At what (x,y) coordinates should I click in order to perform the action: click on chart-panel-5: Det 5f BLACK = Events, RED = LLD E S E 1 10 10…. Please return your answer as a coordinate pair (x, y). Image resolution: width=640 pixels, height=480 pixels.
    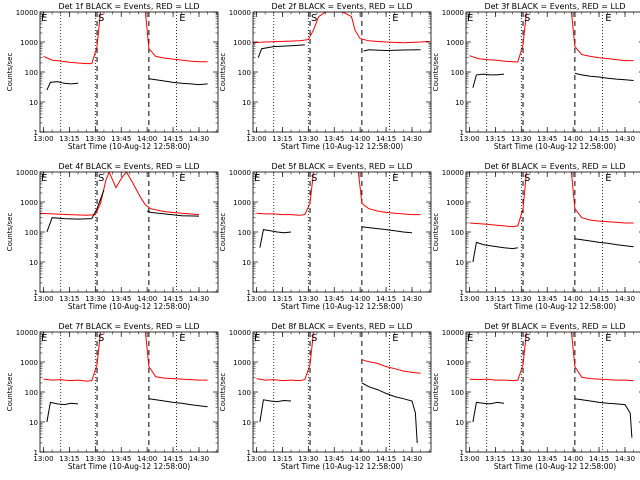
    Looking at the image, I should click on (325, 236).